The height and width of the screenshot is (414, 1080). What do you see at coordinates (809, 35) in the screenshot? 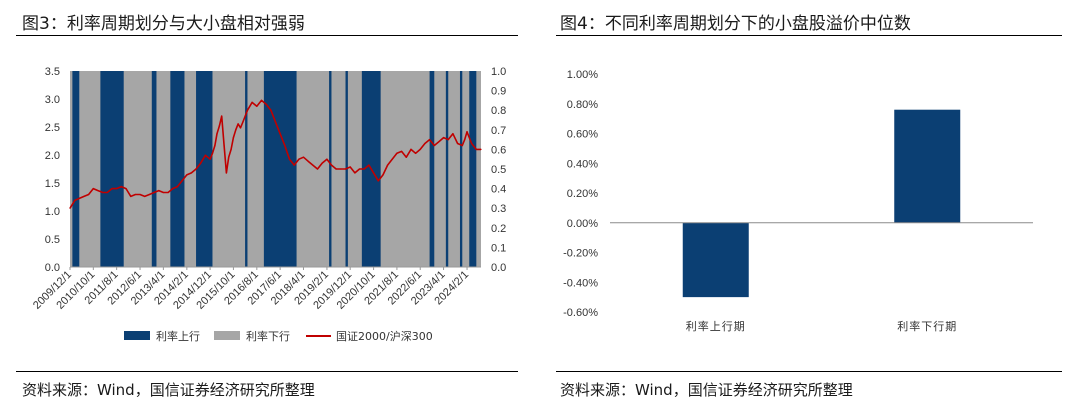
I see `right-title-rule` at bounding box center [809, 35].